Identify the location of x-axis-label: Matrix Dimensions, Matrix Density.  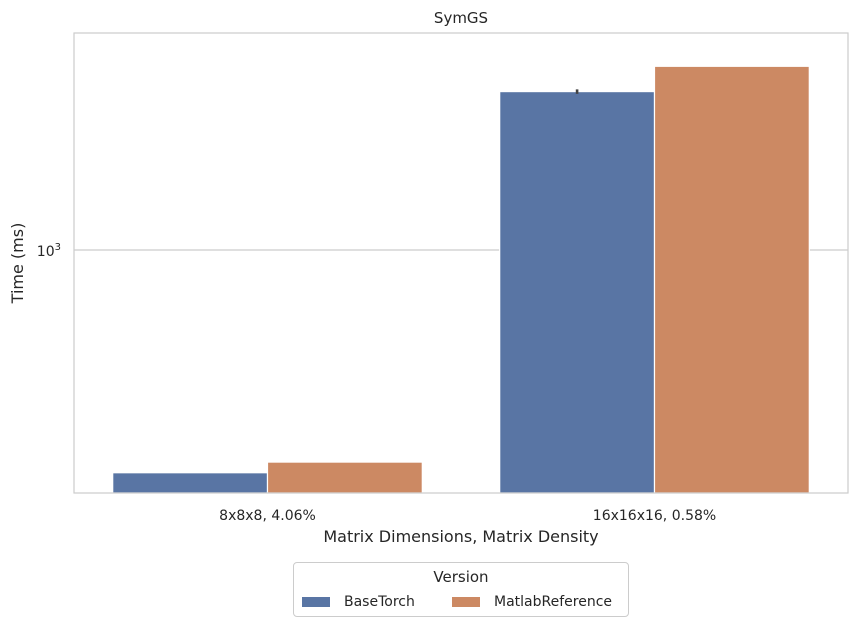
(460, 536).